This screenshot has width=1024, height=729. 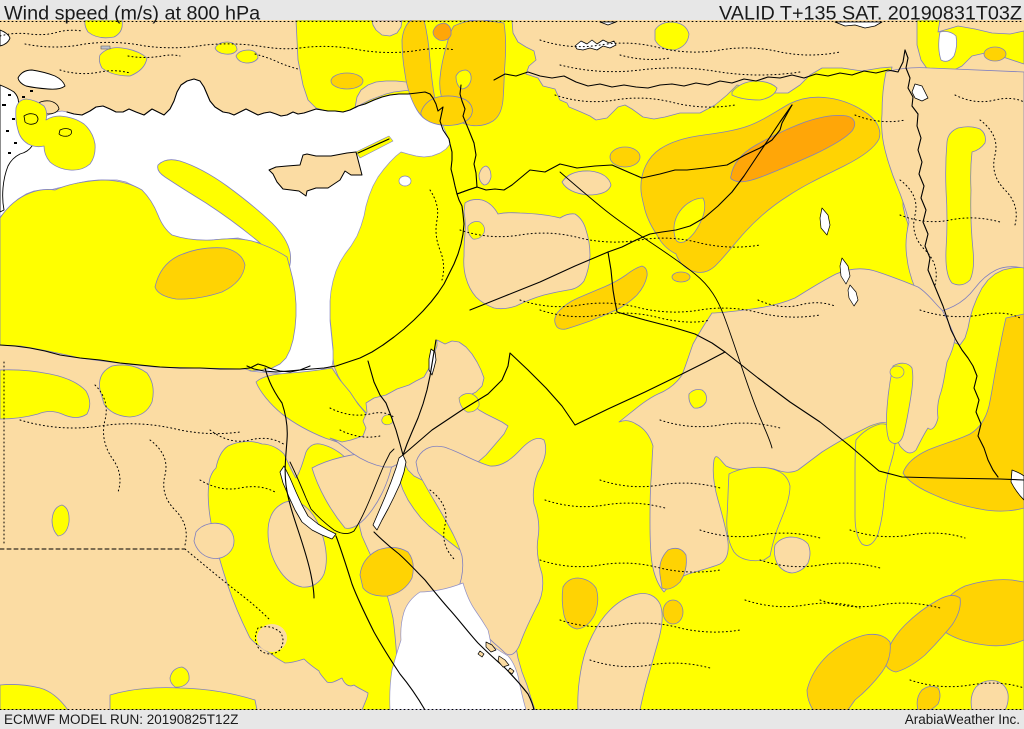 What do you see at coordinates (870, 14) in the screenshot?
I see `svg-text: VALID T+135 SAT. 20190831T03Z` at bounding box center [870, 14].